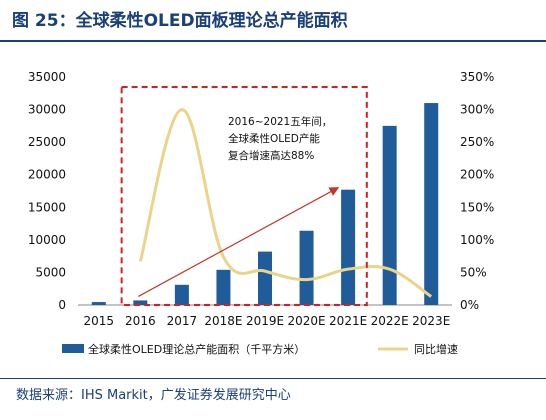  I want to click on x-tick-label: 2017, so click(182, 321).